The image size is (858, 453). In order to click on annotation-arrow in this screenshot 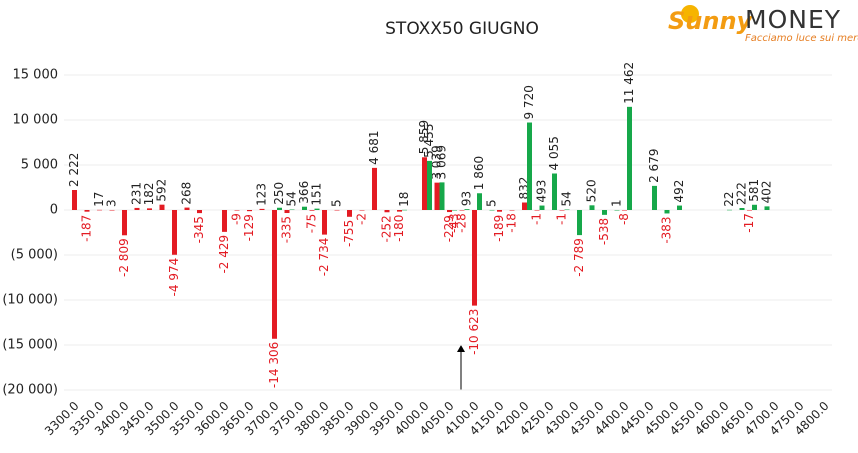, I will do `click(461, 367)`.